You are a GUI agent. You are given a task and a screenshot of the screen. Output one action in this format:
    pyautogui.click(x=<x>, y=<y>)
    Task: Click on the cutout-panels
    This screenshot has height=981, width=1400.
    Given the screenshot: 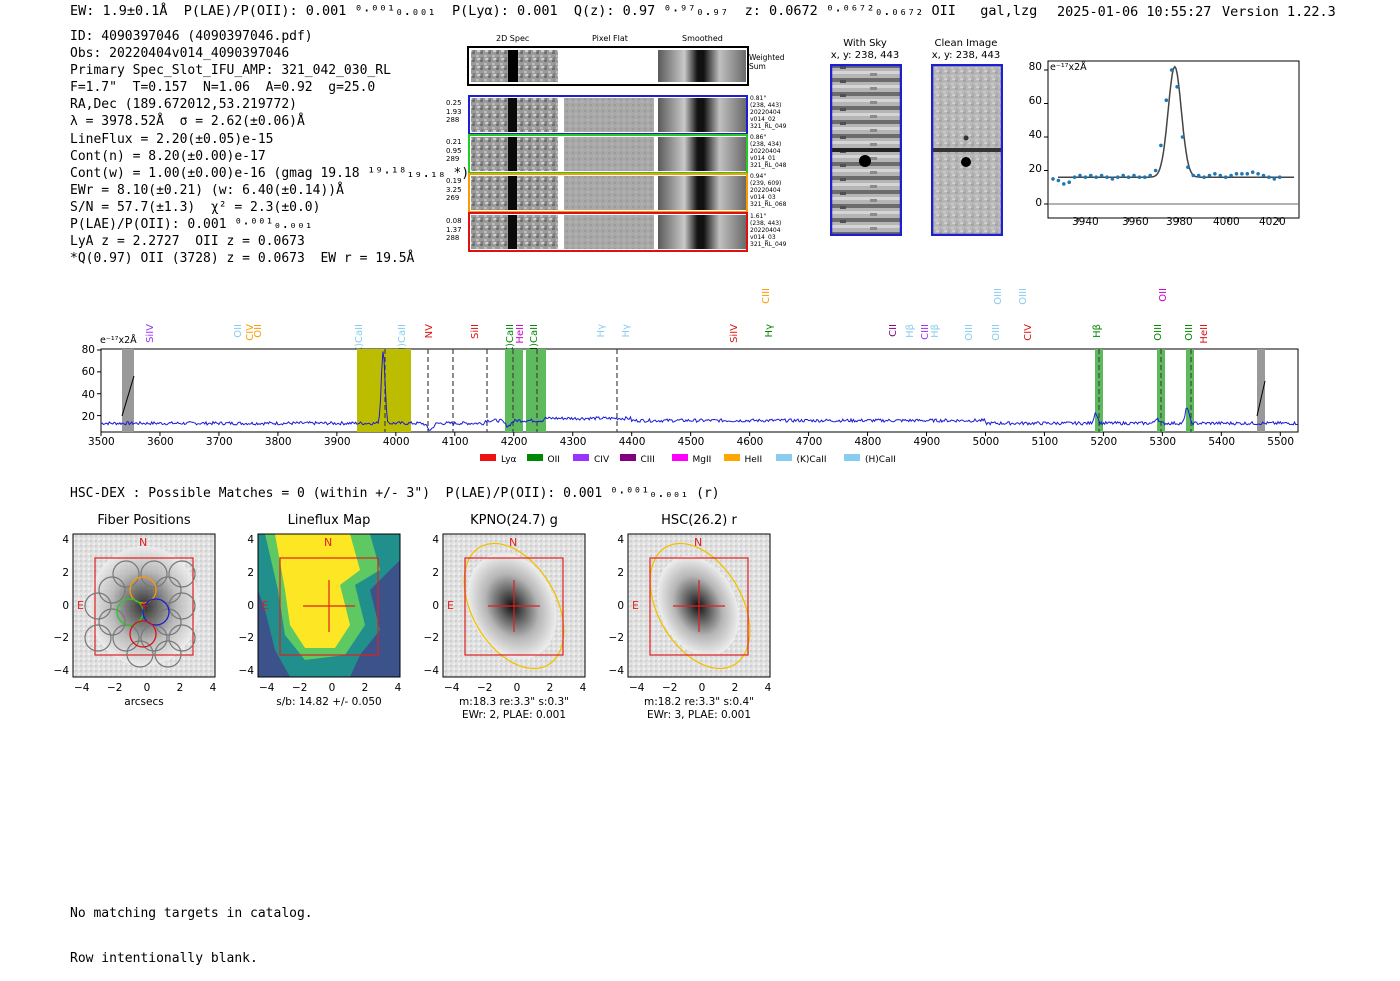 What is the action you would take?
    pyautogui.click(x=421, y=605)
    